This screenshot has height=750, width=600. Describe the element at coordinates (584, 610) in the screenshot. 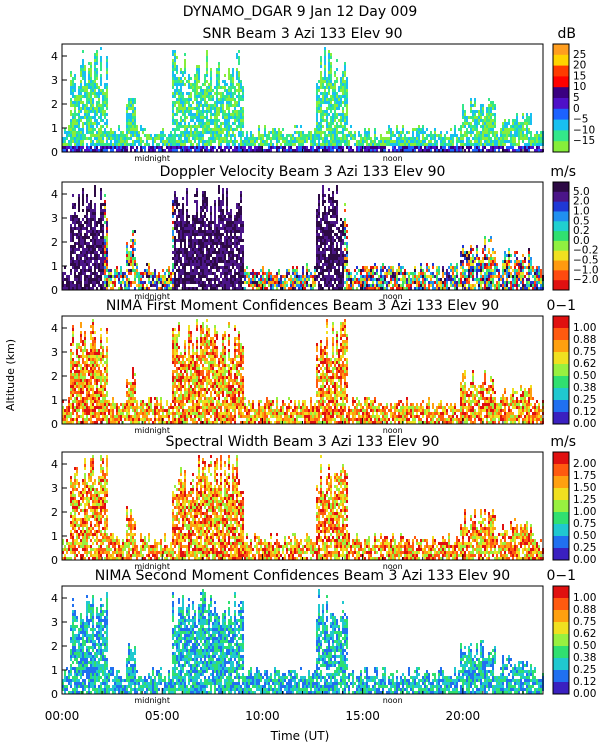

I see `colorbar-label: 0.88` at that location.